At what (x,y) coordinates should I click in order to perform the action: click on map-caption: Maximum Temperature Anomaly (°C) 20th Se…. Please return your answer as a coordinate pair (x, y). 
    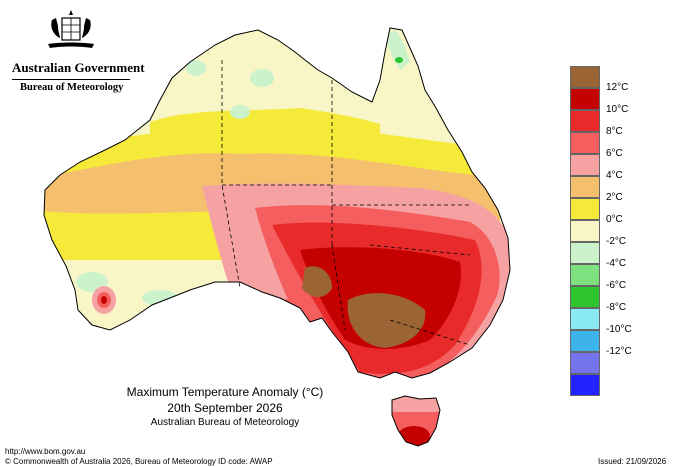
    Looking at the image, I should click on (225, 406).